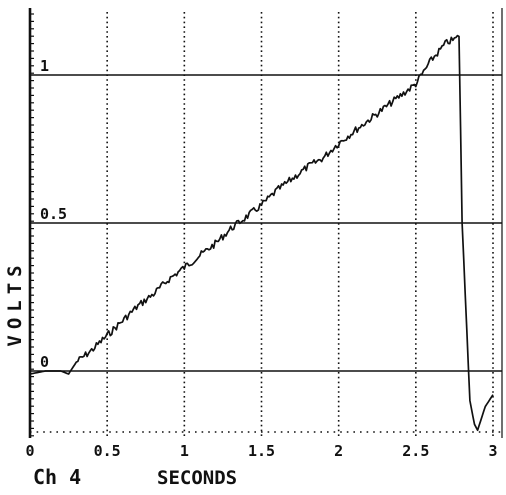 This screenshot has width=506, height=495. What do you see at coordinates (15, 302) in the screenshot?
I see `y-axis-label: VOLTS` at bounding box center [15, 302].